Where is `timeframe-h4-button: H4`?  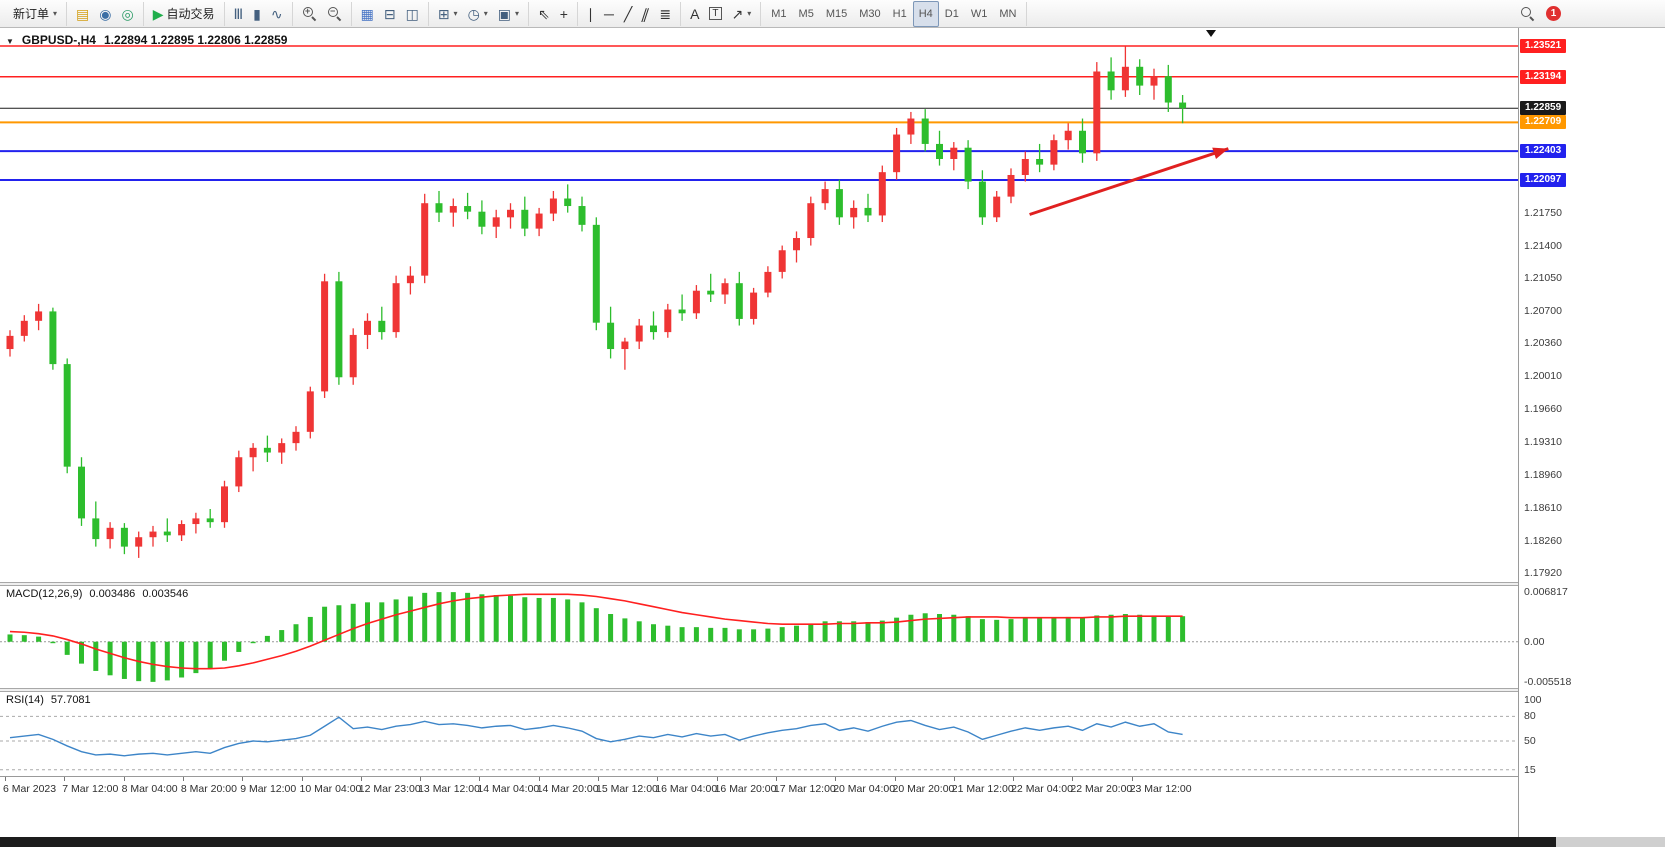
timeframe-h4-button: H4 is located at coordinates (925, 13).